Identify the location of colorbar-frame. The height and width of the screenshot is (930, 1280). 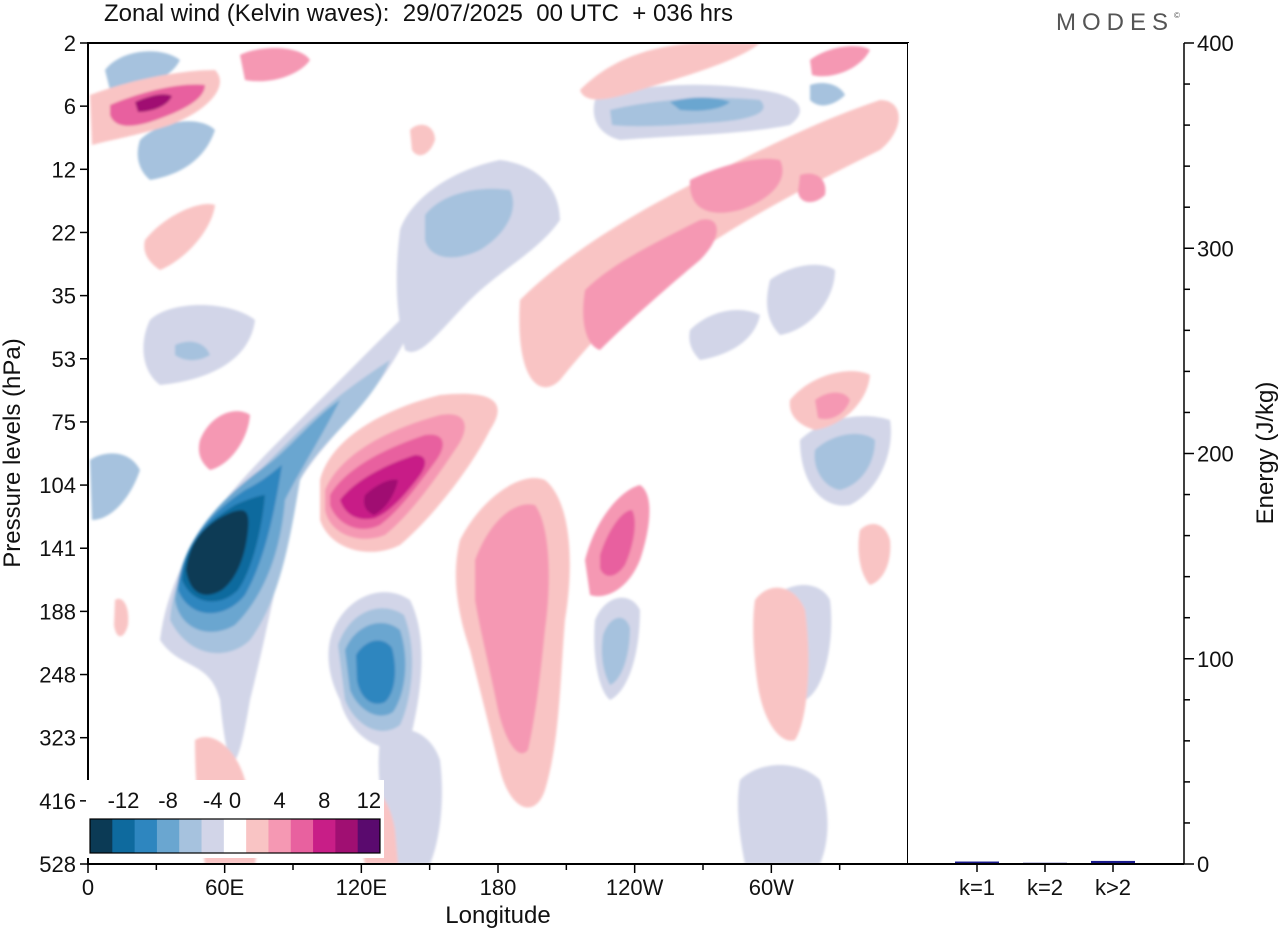
(235, 836).